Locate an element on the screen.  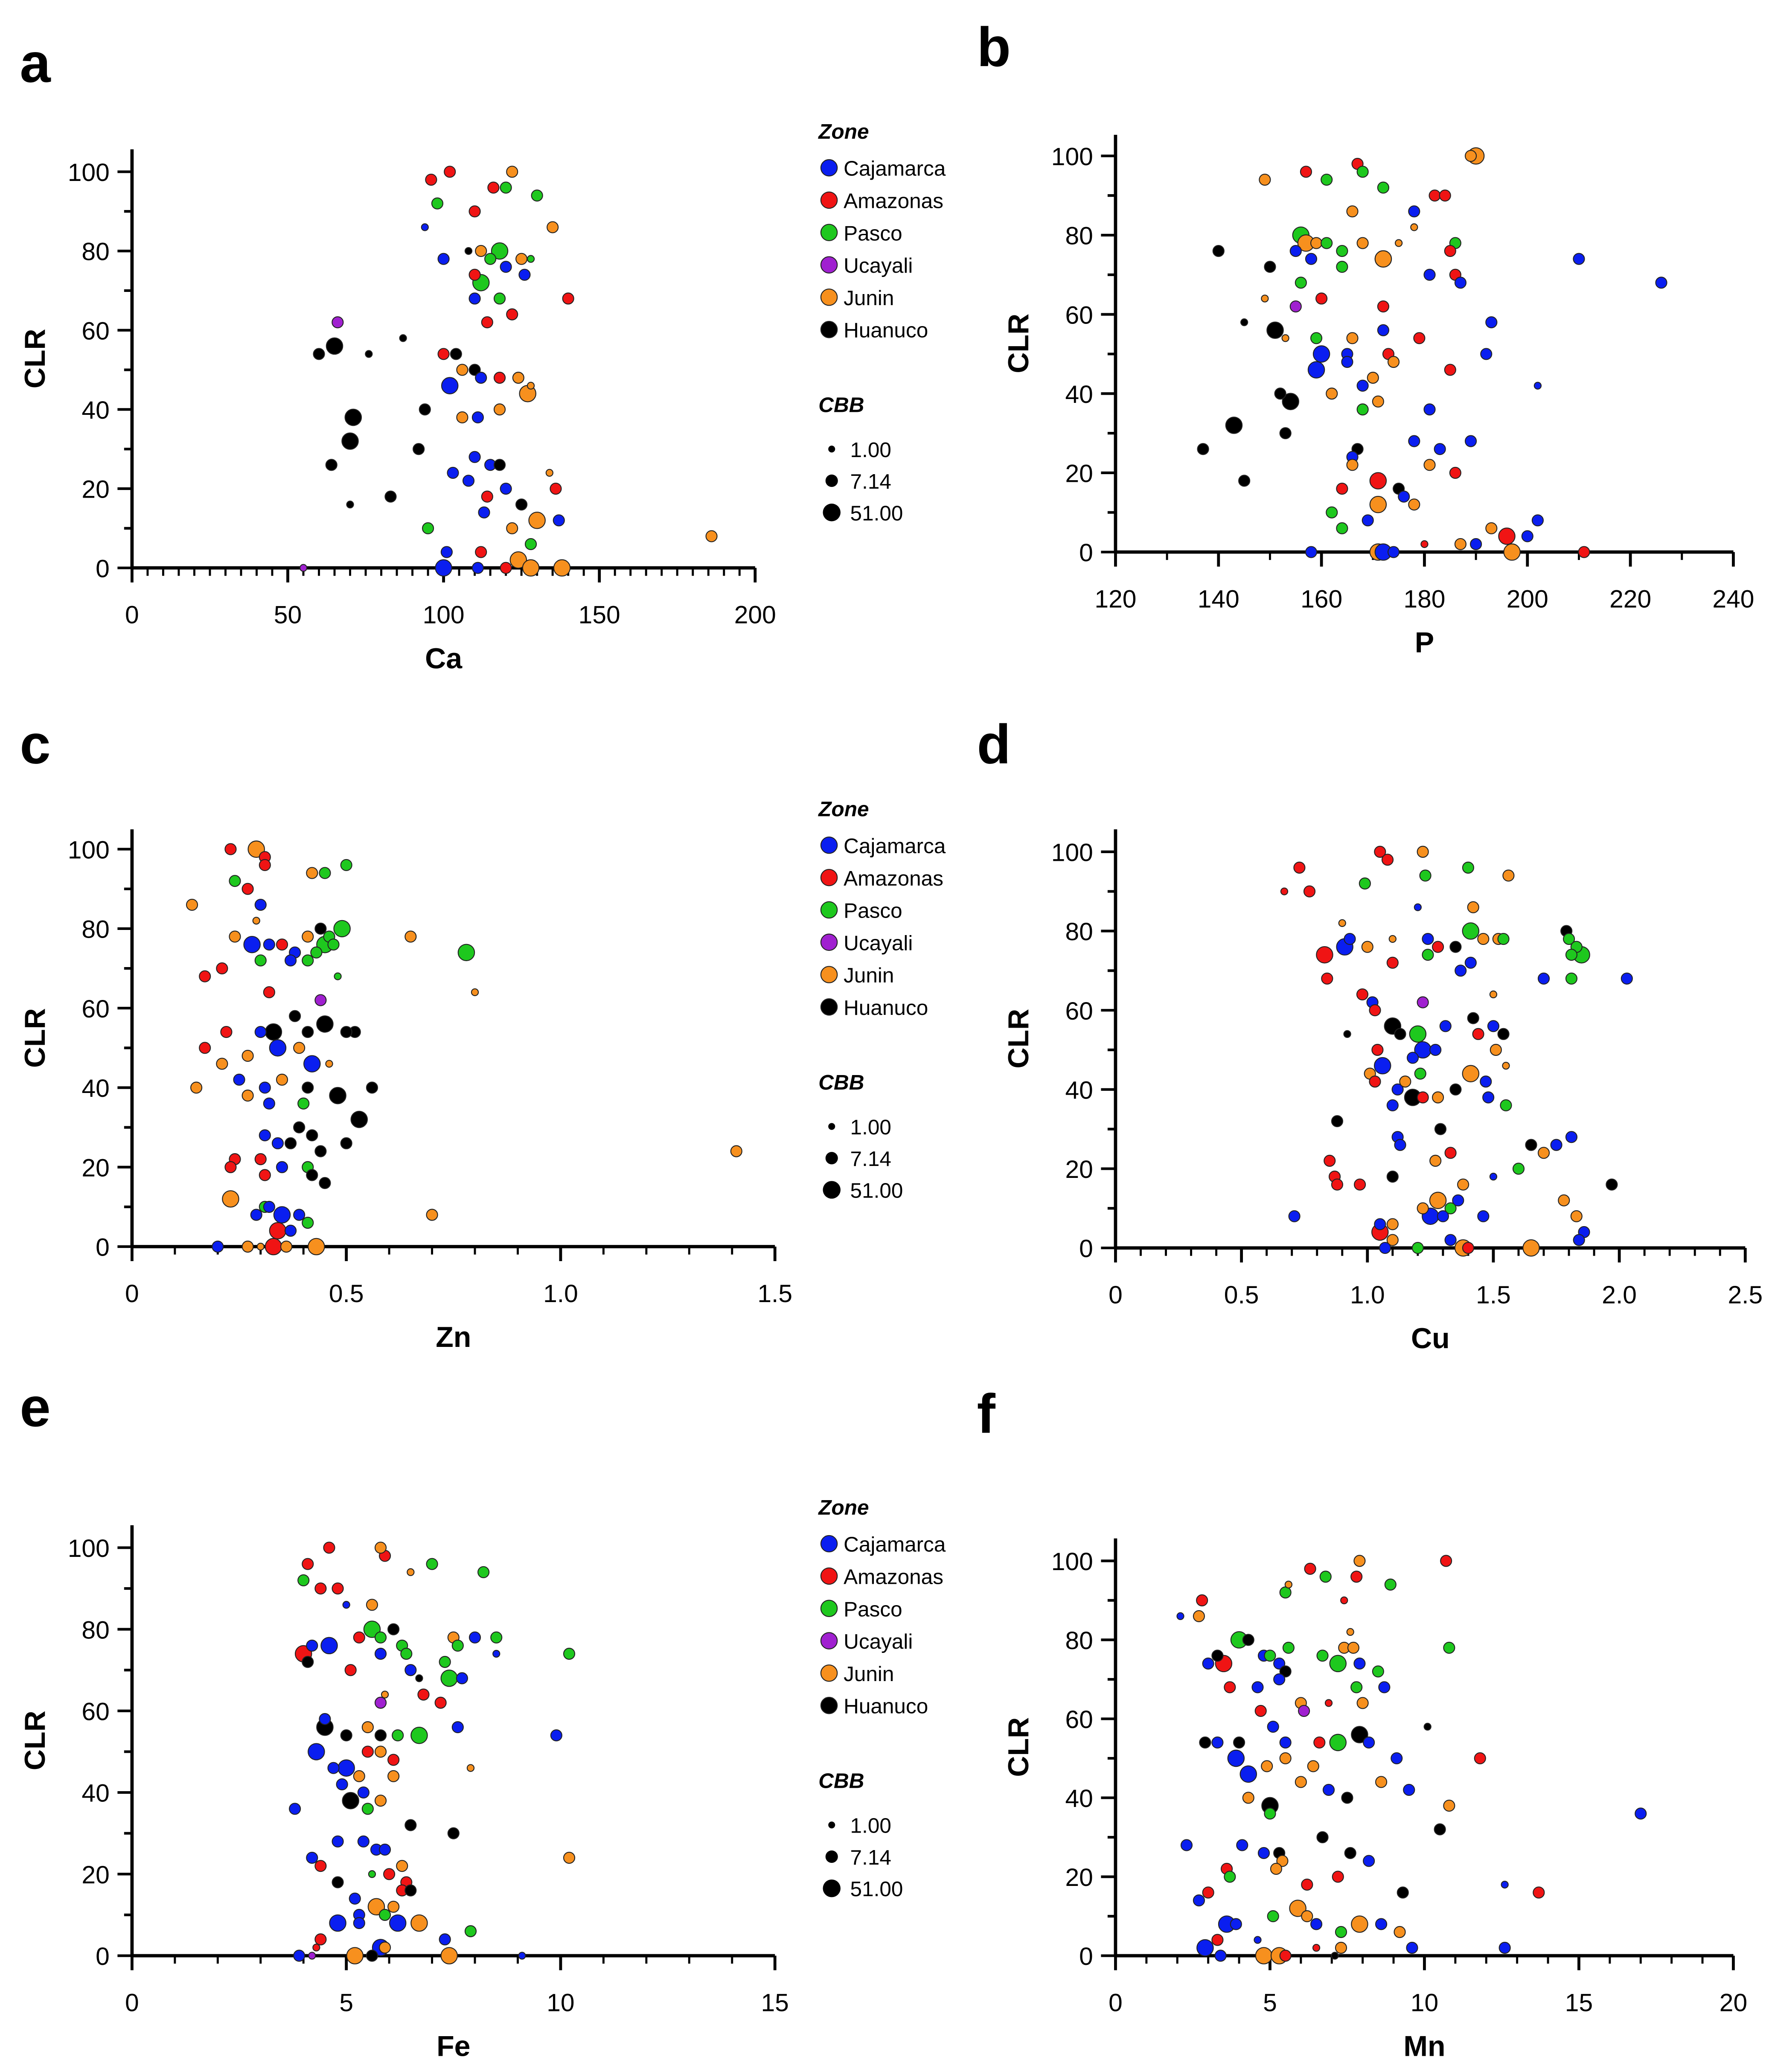
x-tick-label: 200 is located at coordinates (755, 615).